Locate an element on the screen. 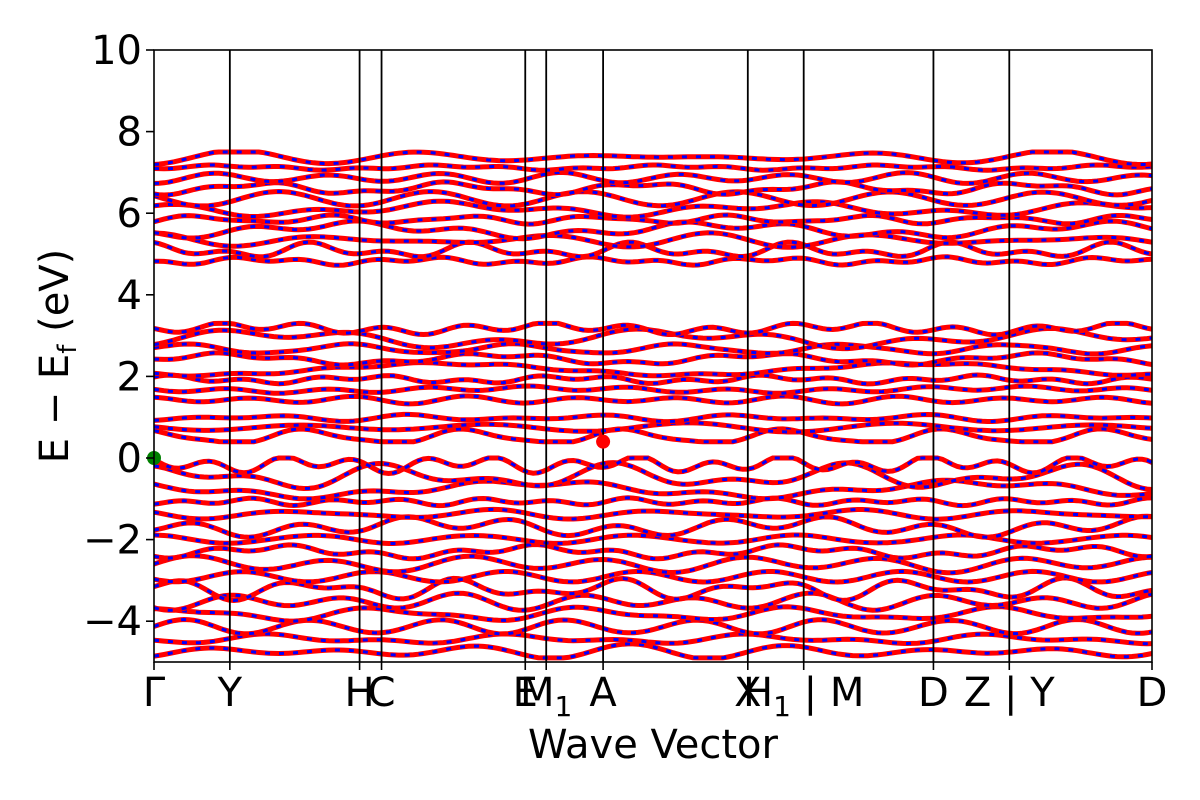 The height and width of the screenshot is (800, 1200). x-tick-label: Z | Y is located at coordinates (1009, 693).